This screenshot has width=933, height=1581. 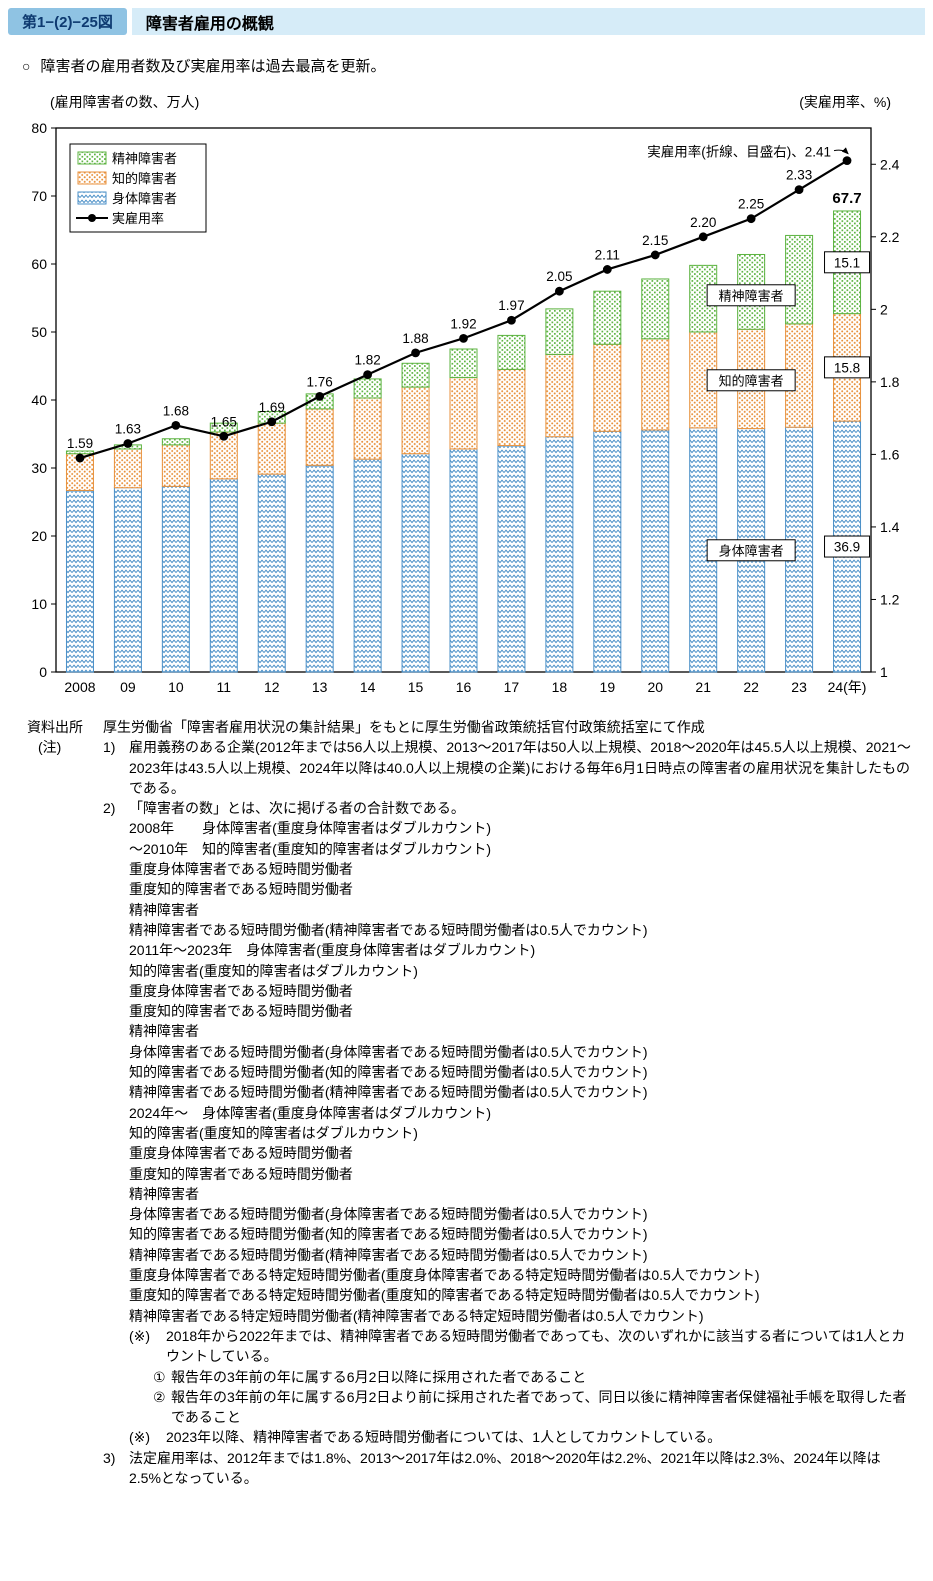 I want to click on note-line: 〜2010年 知的障害者(重度知的障害者はダブルカウント), so click(x=310, y=848).